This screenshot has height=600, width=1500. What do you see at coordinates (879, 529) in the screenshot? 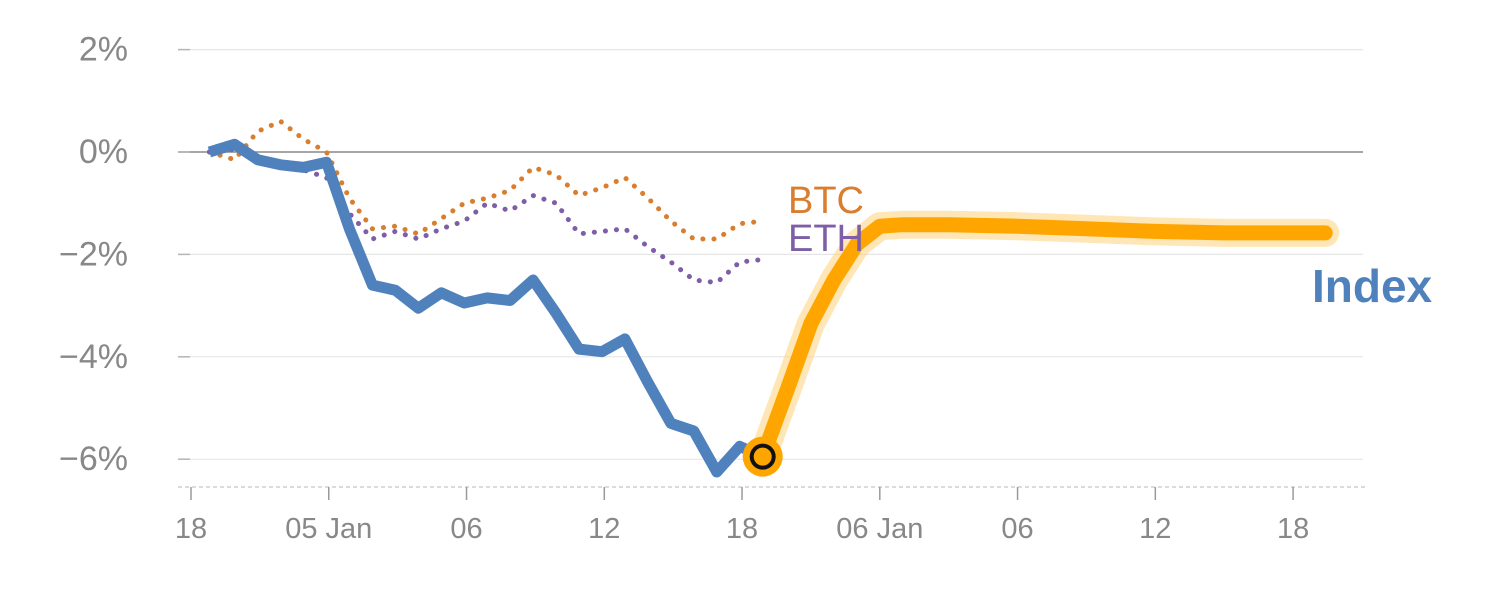
I see `x-tick-label: 06 Jan` at bounding box center [879, 529].